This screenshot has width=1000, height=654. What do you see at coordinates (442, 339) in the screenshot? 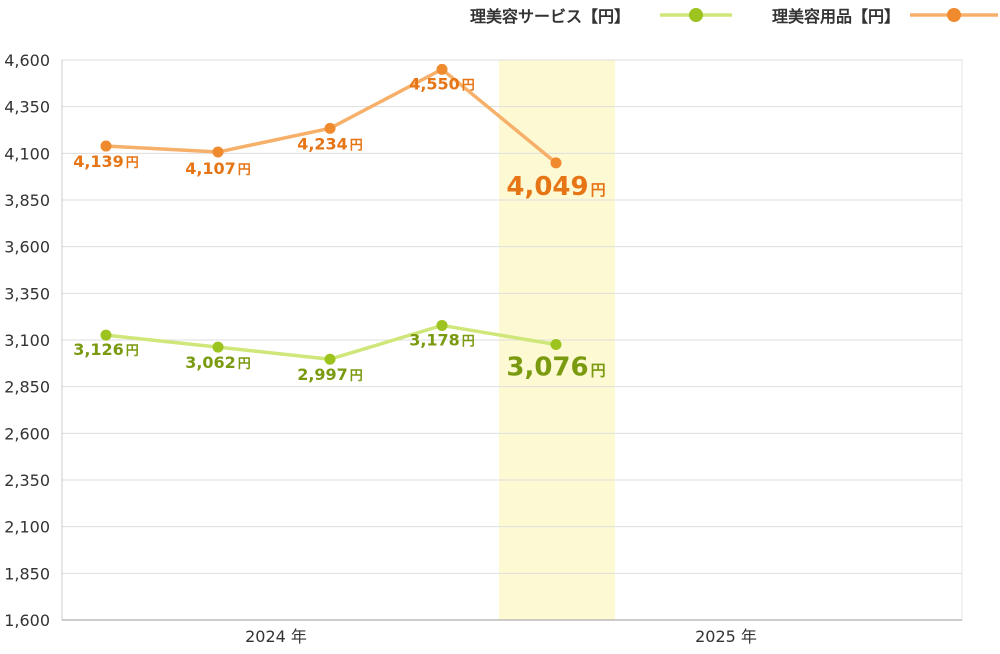
I see `data-label: 3,178 円` at bounding box center [442, 339].